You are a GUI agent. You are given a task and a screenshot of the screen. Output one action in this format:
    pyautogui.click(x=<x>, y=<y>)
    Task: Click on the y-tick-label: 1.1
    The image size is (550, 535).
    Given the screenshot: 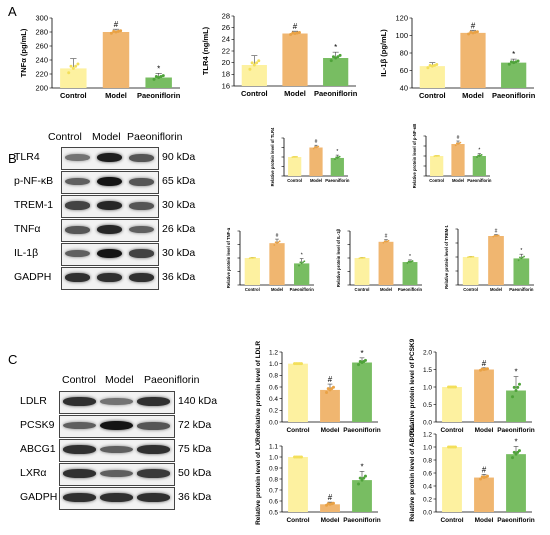 What is the action you would take?
    pyautogui.click(x=273, y=446)
    